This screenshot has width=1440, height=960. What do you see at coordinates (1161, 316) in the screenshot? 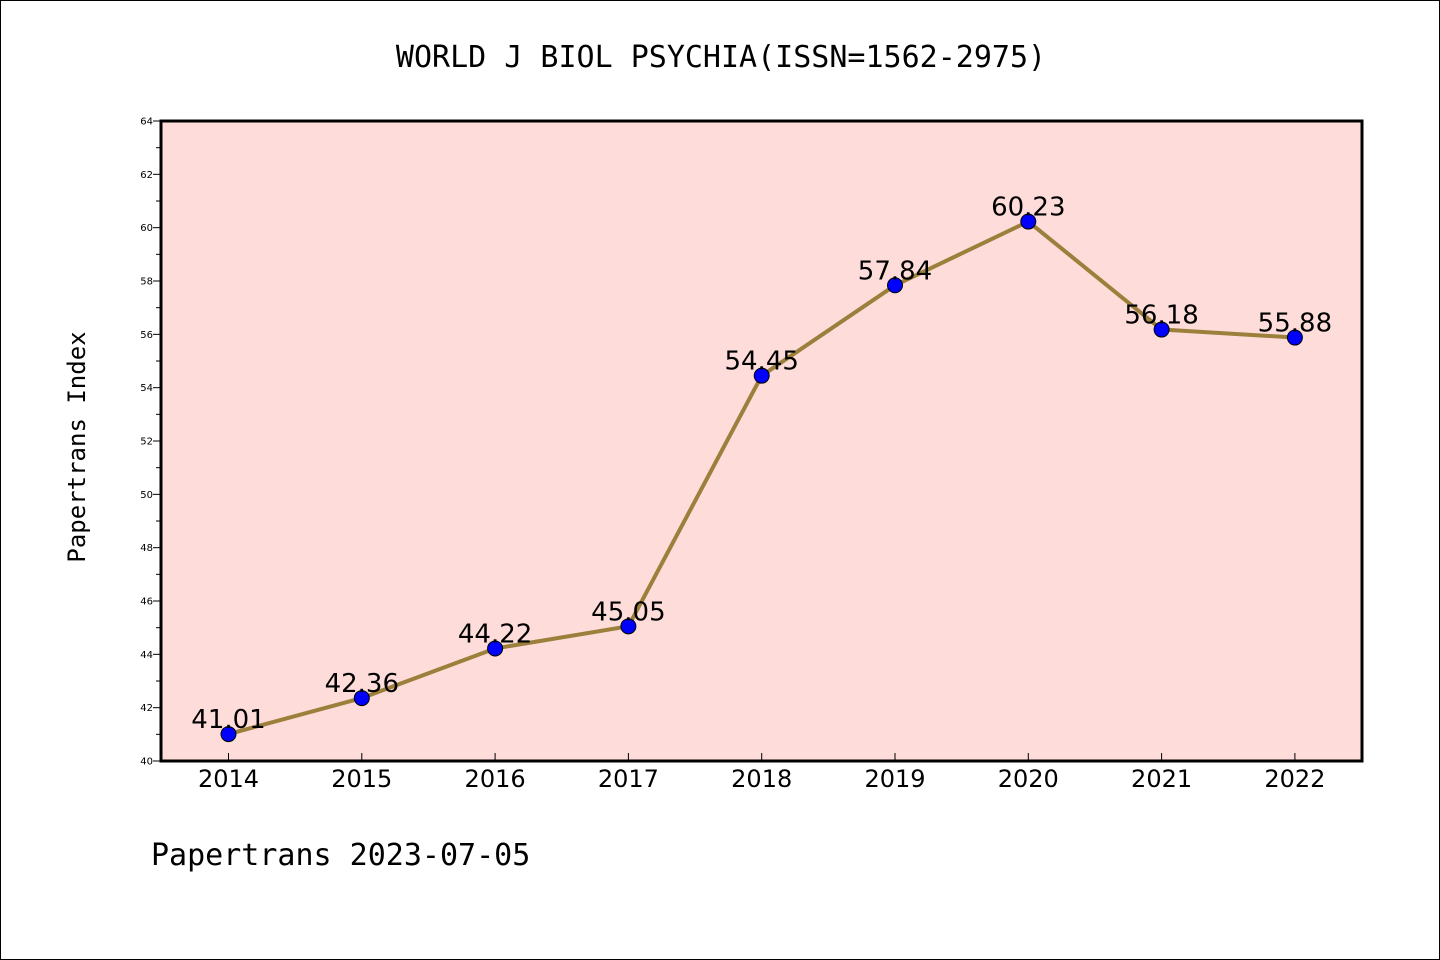
I see `data-label: 56.18` at bounding box center [1161, 316].